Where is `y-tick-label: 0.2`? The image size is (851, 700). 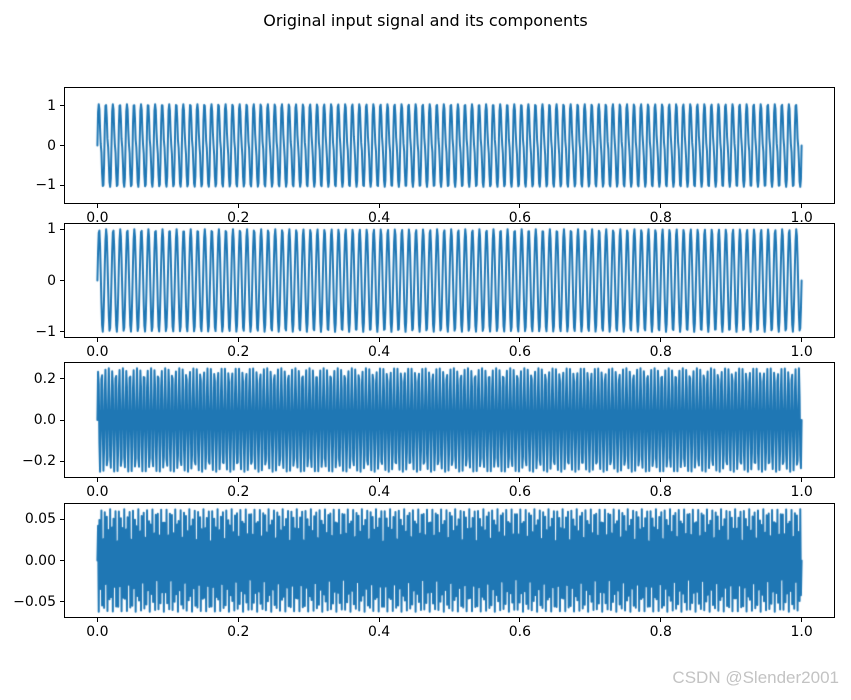 y-tick-label: 0.2 is located at coordinates (44, 378).